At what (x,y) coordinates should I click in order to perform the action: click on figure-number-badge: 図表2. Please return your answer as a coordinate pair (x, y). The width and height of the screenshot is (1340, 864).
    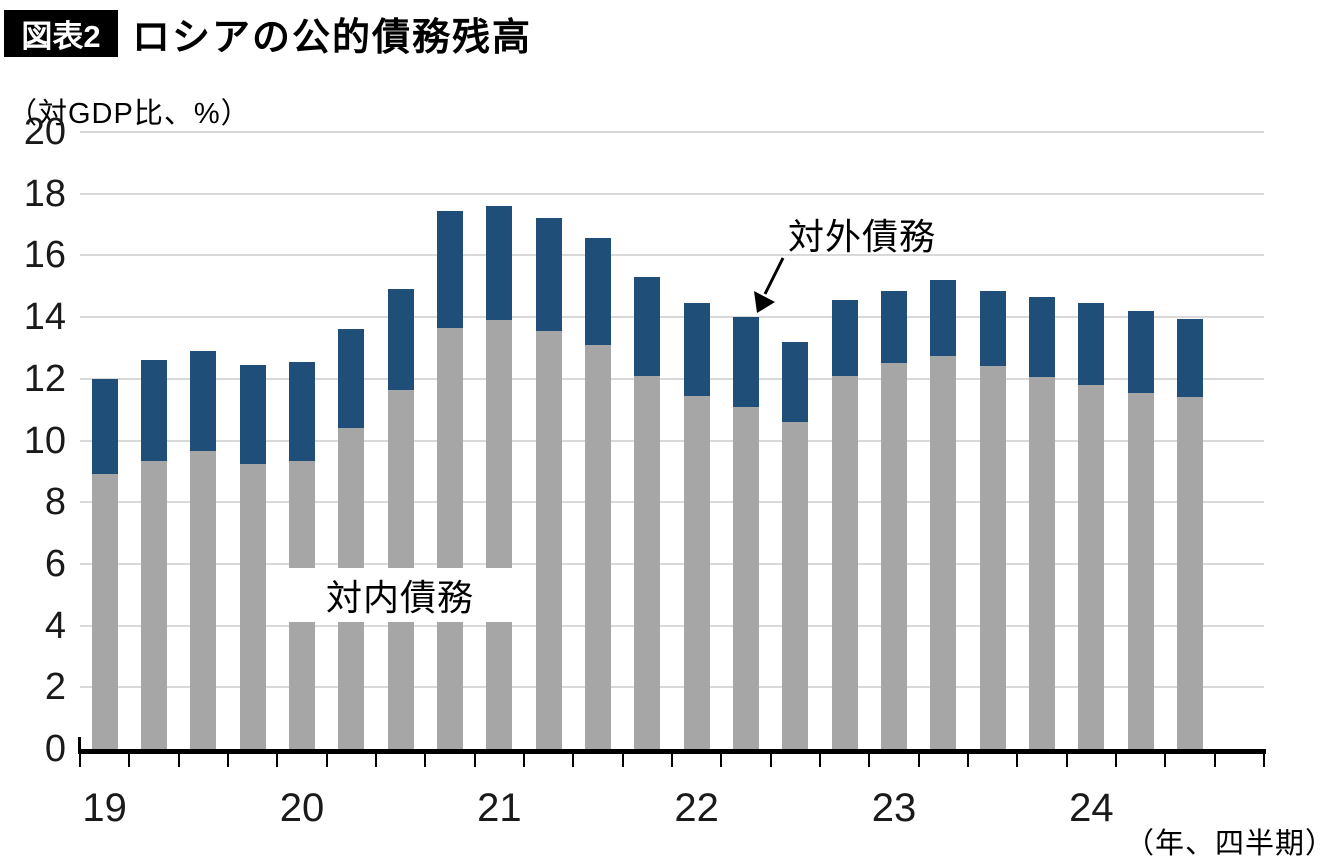
    Looking at the image, I should click on (61, 33).